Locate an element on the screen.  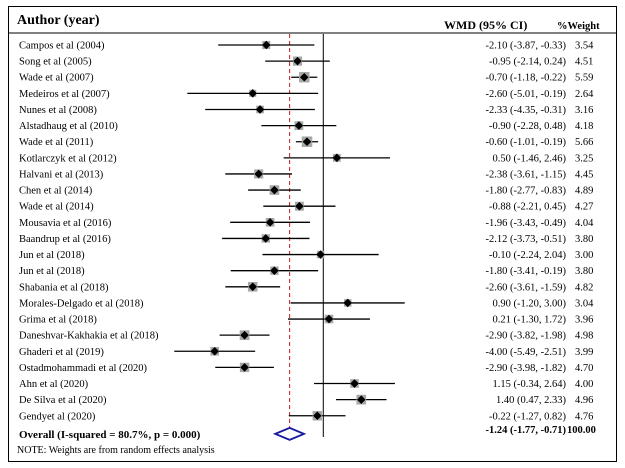
overall-diamond is located at coordinates (289, 433).